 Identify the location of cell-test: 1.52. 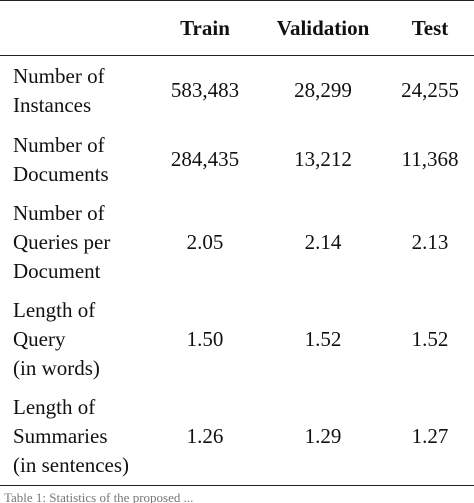
(430, 339).